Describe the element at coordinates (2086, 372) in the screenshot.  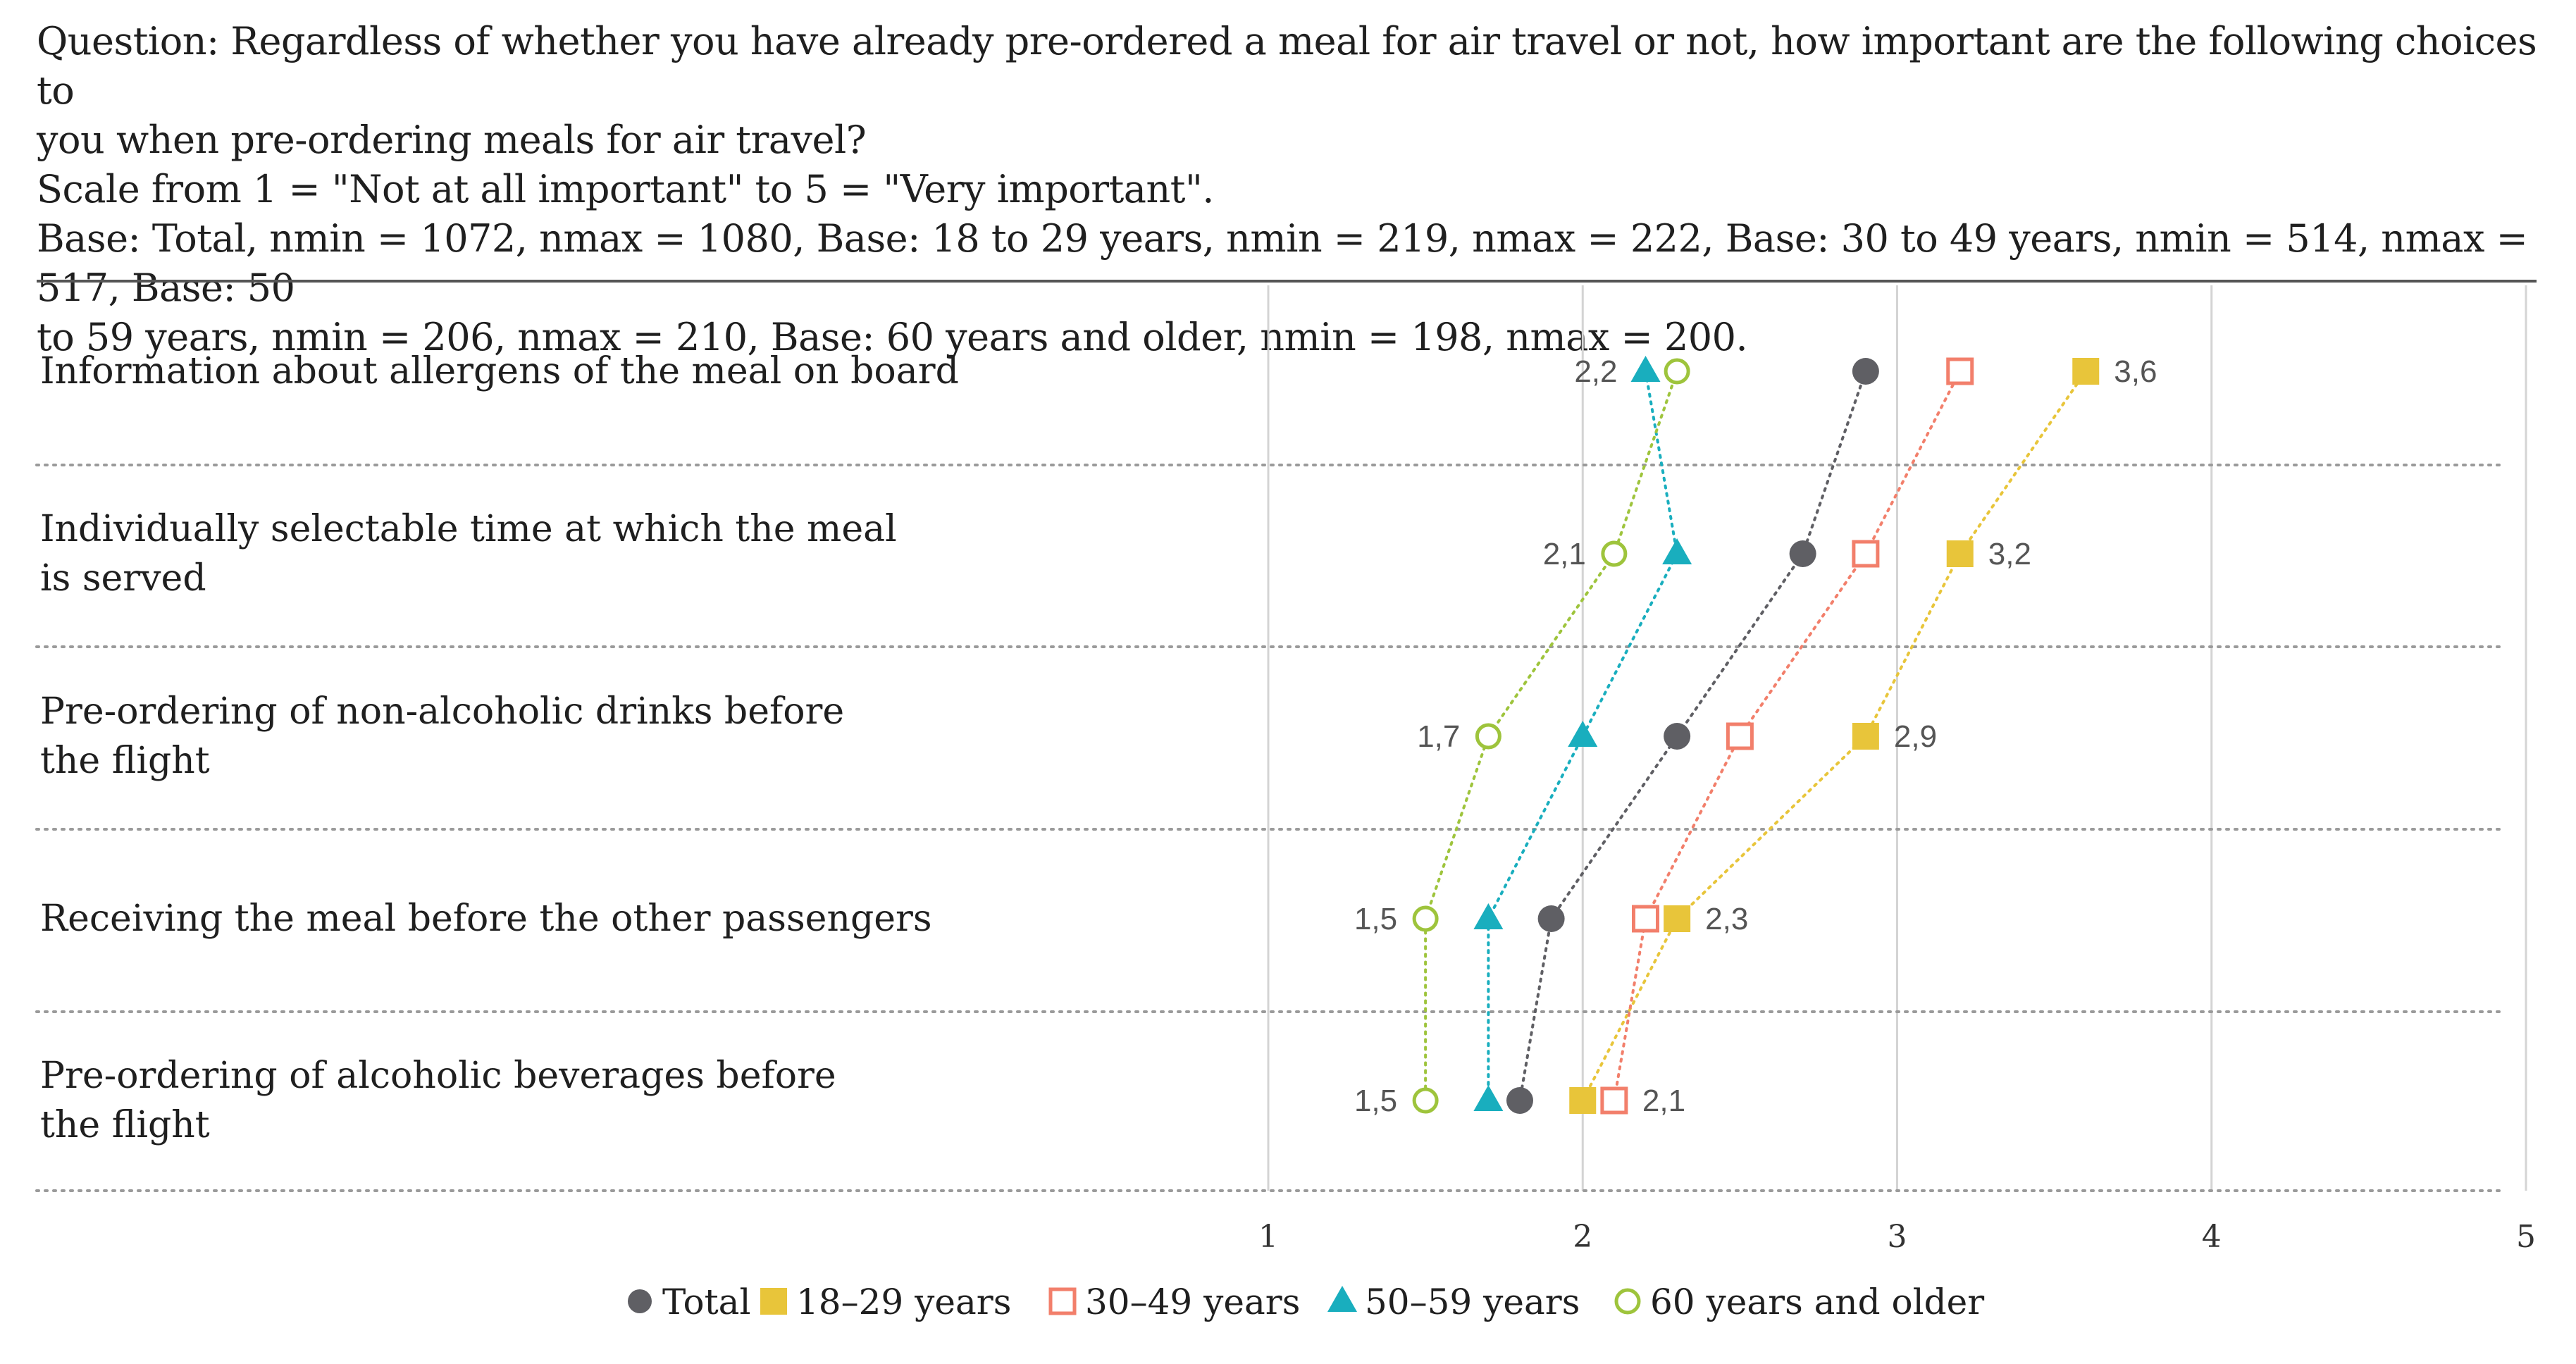
I see `point-series2-row1` at that location.